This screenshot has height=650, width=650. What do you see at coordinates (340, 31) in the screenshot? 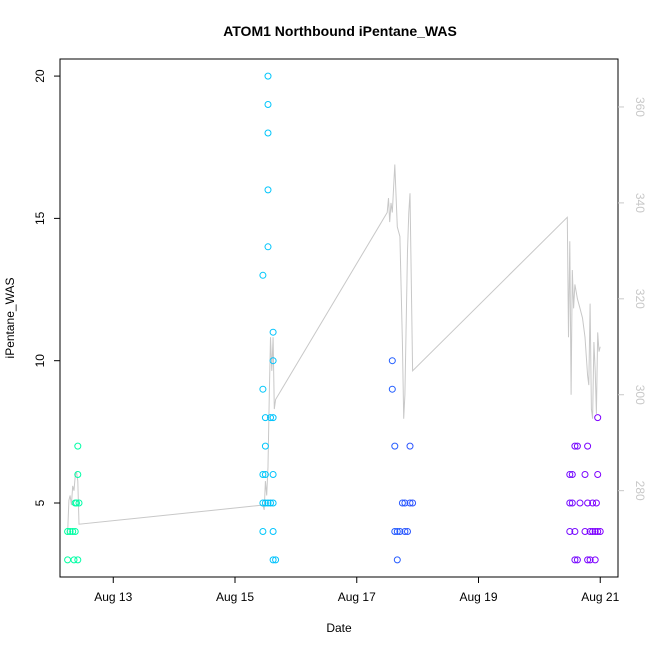
I see `chart-title: ATOM1 Northbound iPentane_WAS` at bounding box center [340, 31].